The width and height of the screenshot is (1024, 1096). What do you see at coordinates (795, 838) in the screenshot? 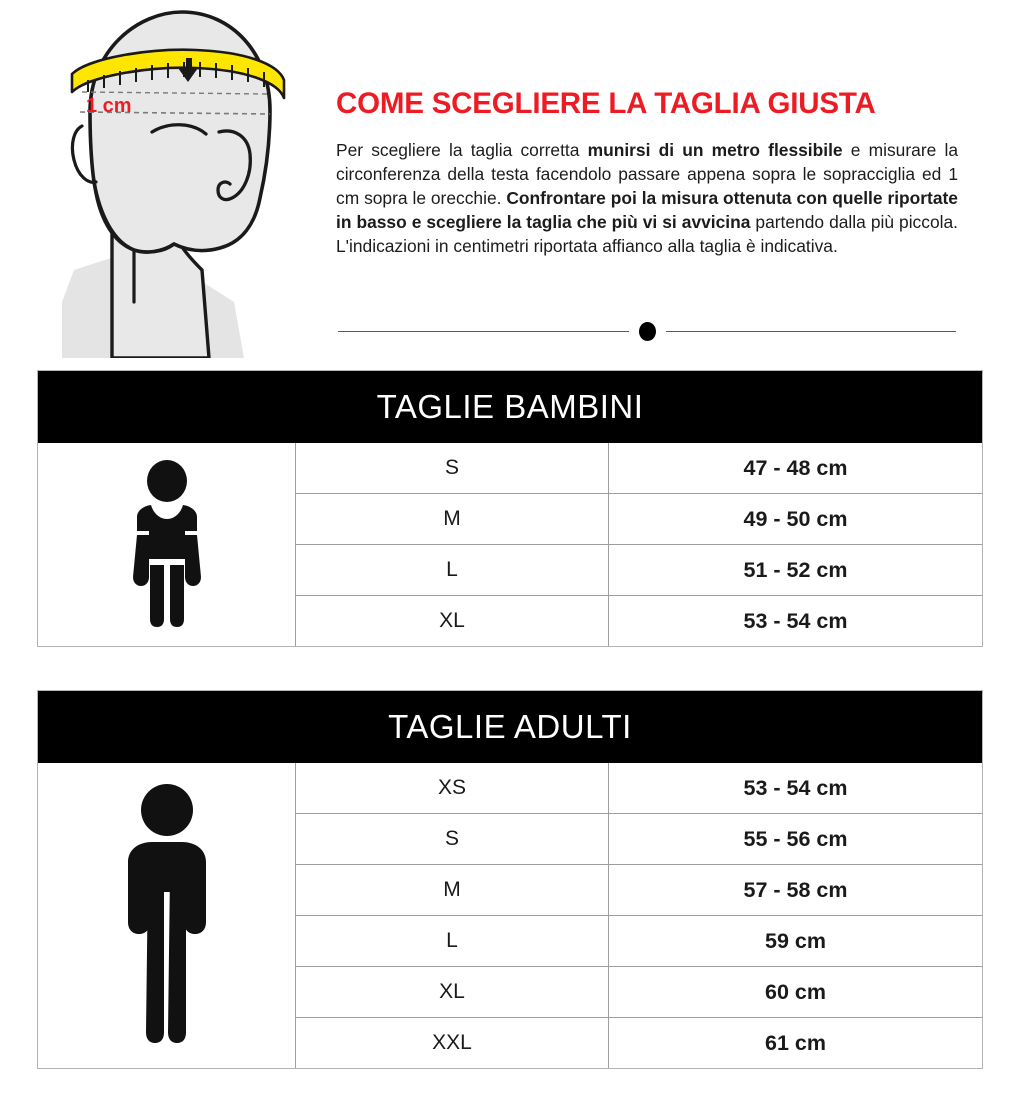
I see `size-measure: 55 - 56 cm` at bounding box center [795, 838].